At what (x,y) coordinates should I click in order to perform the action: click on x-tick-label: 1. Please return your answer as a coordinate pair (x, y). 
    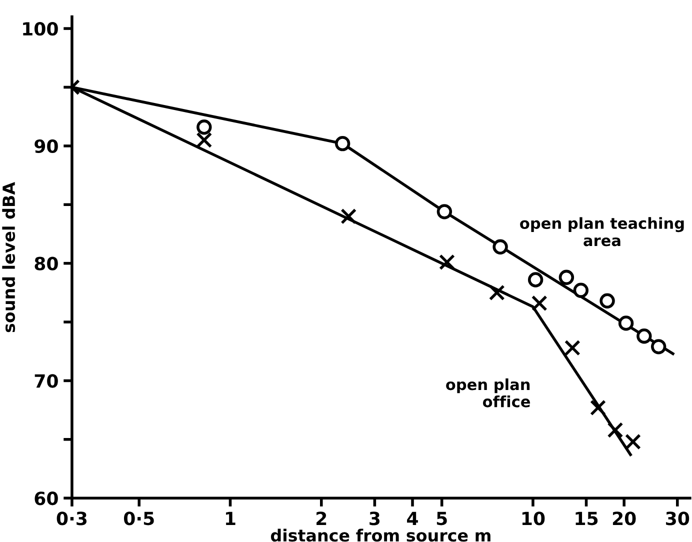
    Looking at the image, I should click on (231, 519).